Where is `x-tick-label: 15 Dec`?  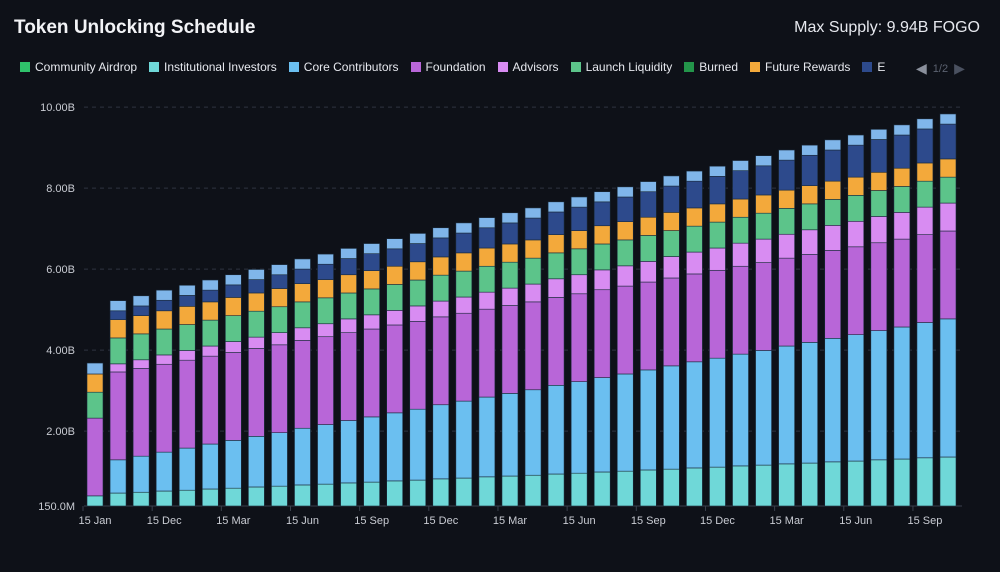
x-tick-label: 15 Dec is located at coordinates (717, 521).